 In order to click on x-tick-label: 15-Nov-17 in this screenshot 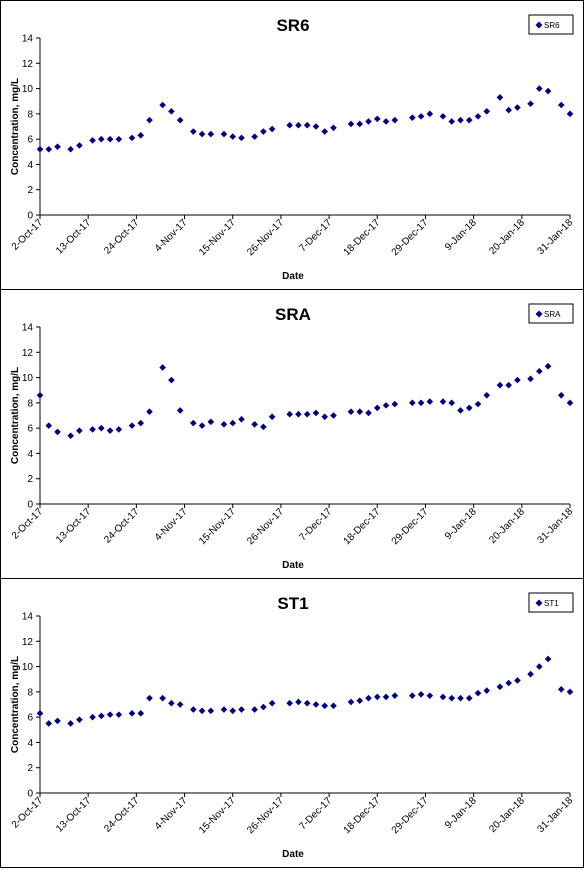, I will do `click(217, 237)`.